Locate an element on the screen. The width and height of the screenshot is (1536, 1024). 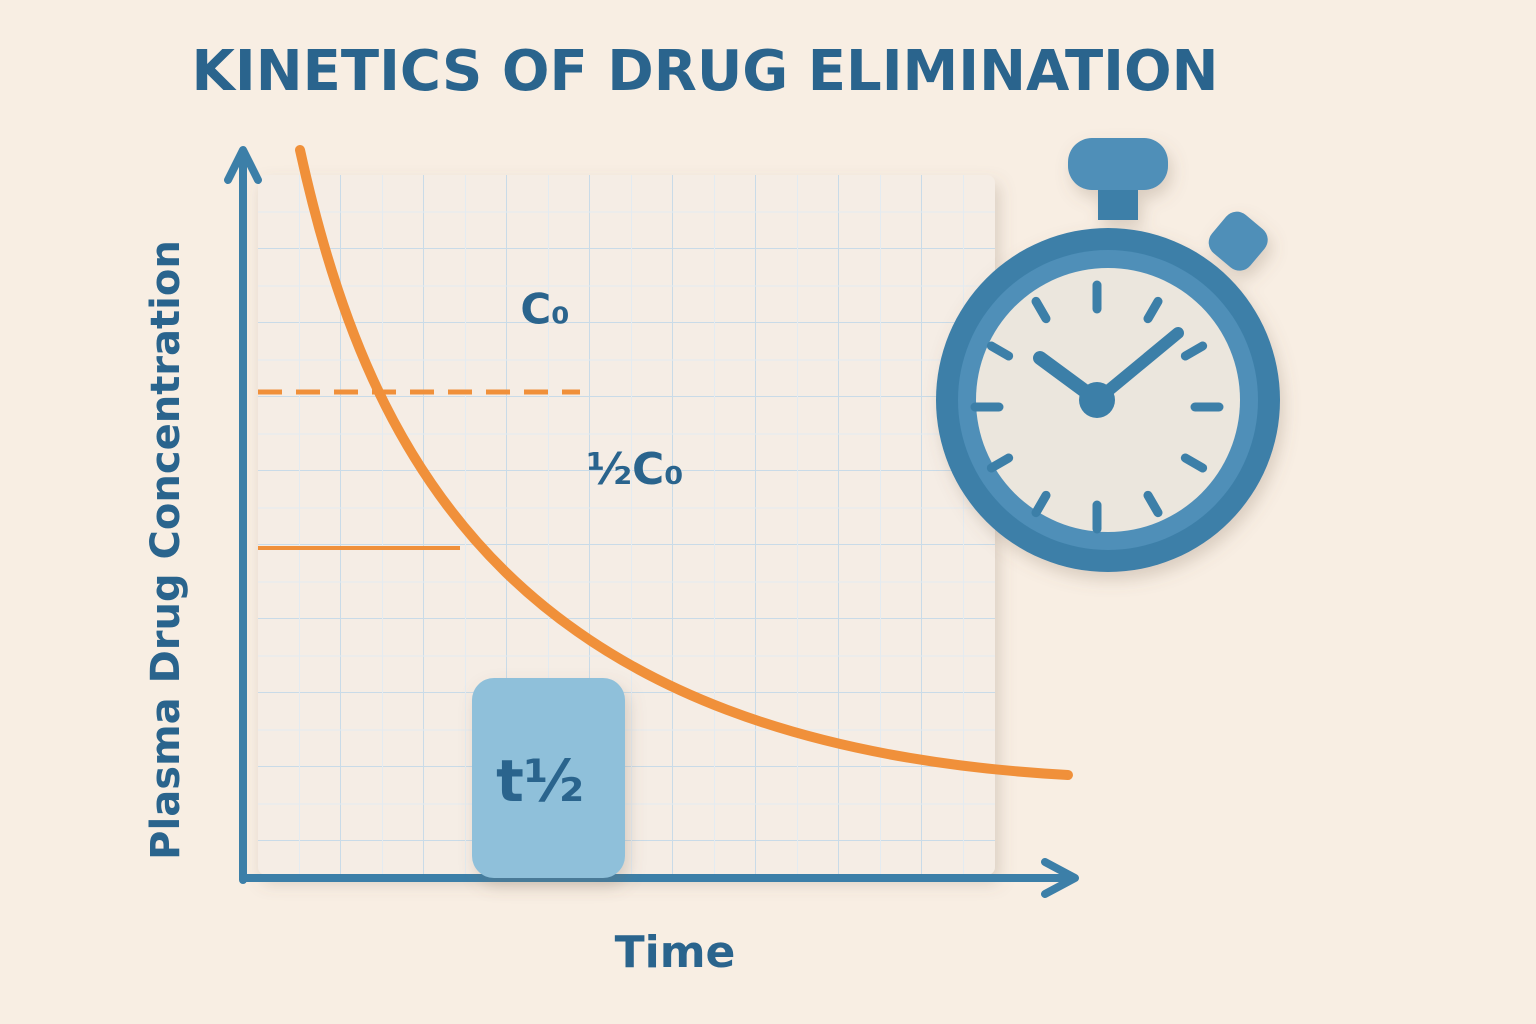
x-axis-label: Time is located at coordinates (675, 952).